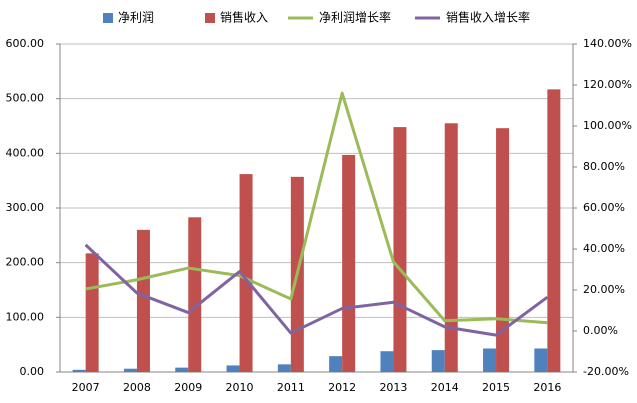 The width and height of the screenshot is (637, 403). Describe the element at coordinates (342, 387) in the screenshot. I see `x-tick-label: 2012` at that location.